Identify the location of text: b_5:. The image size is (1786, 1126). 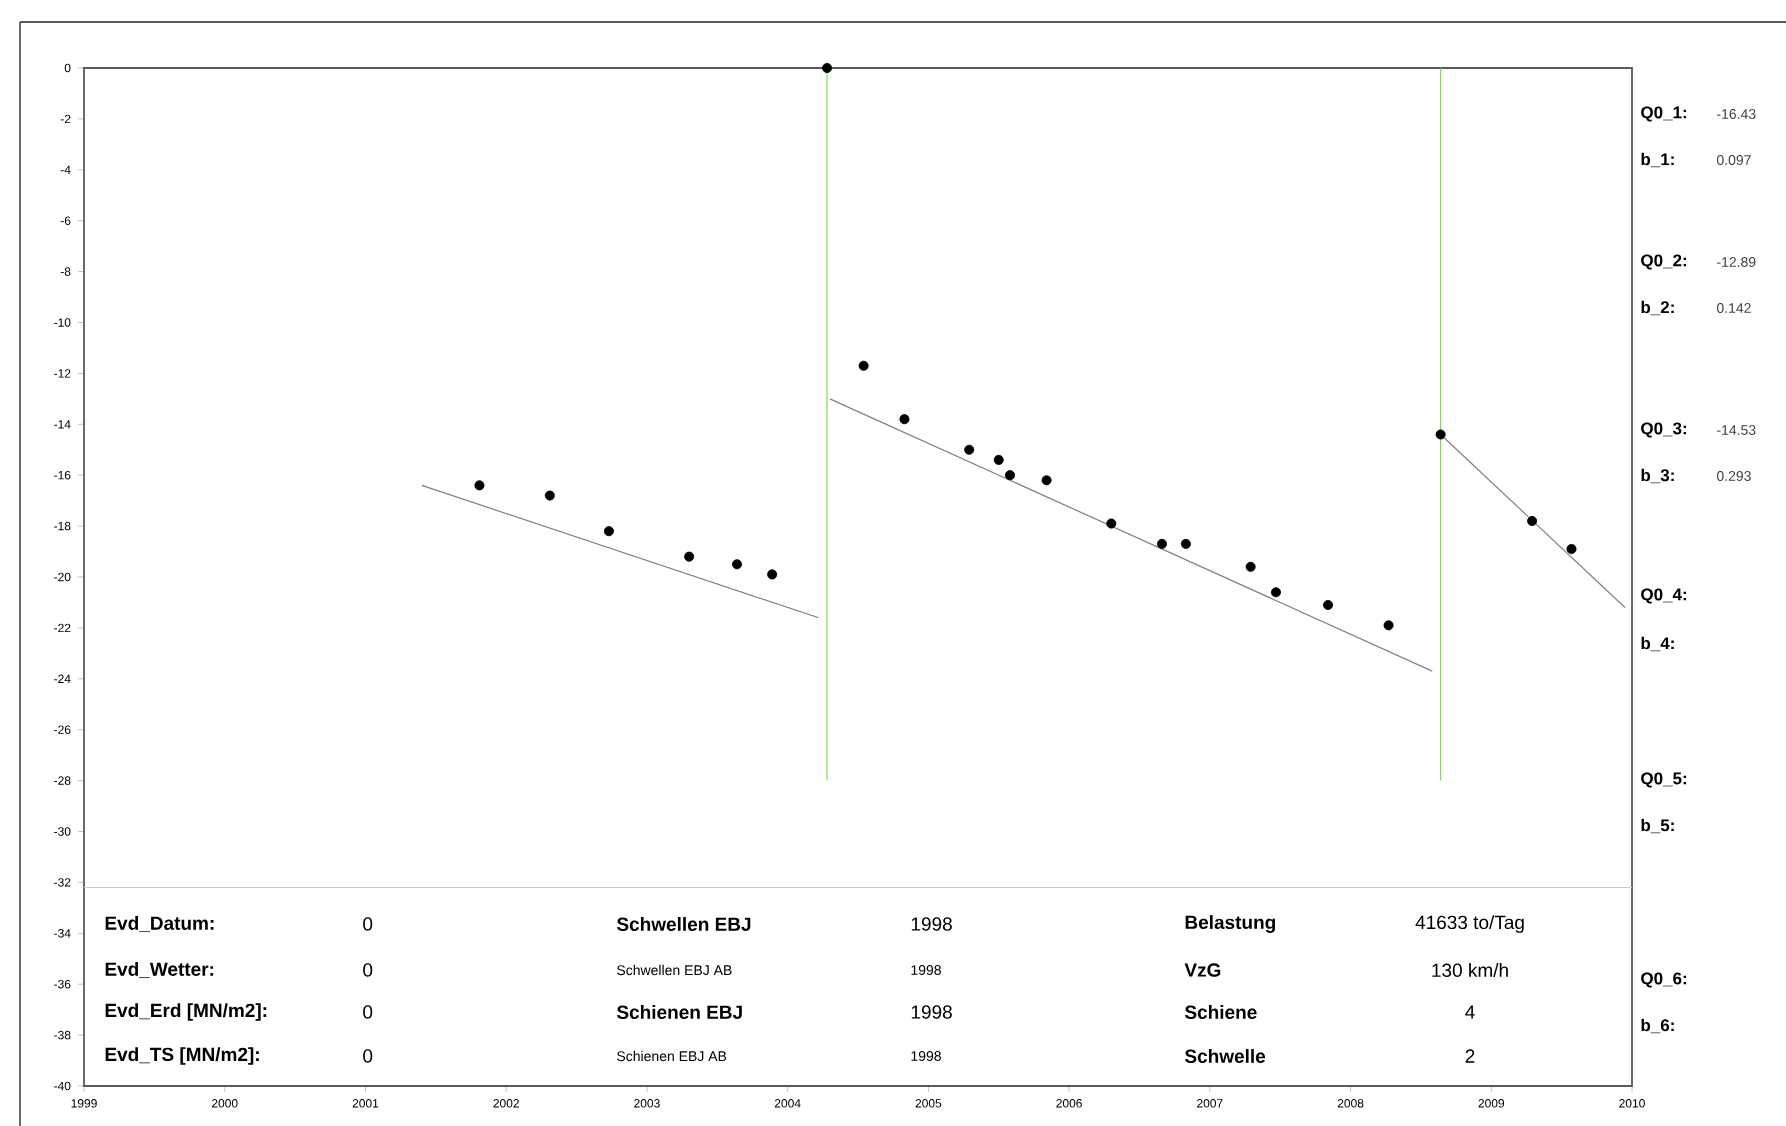
(1657, 826).